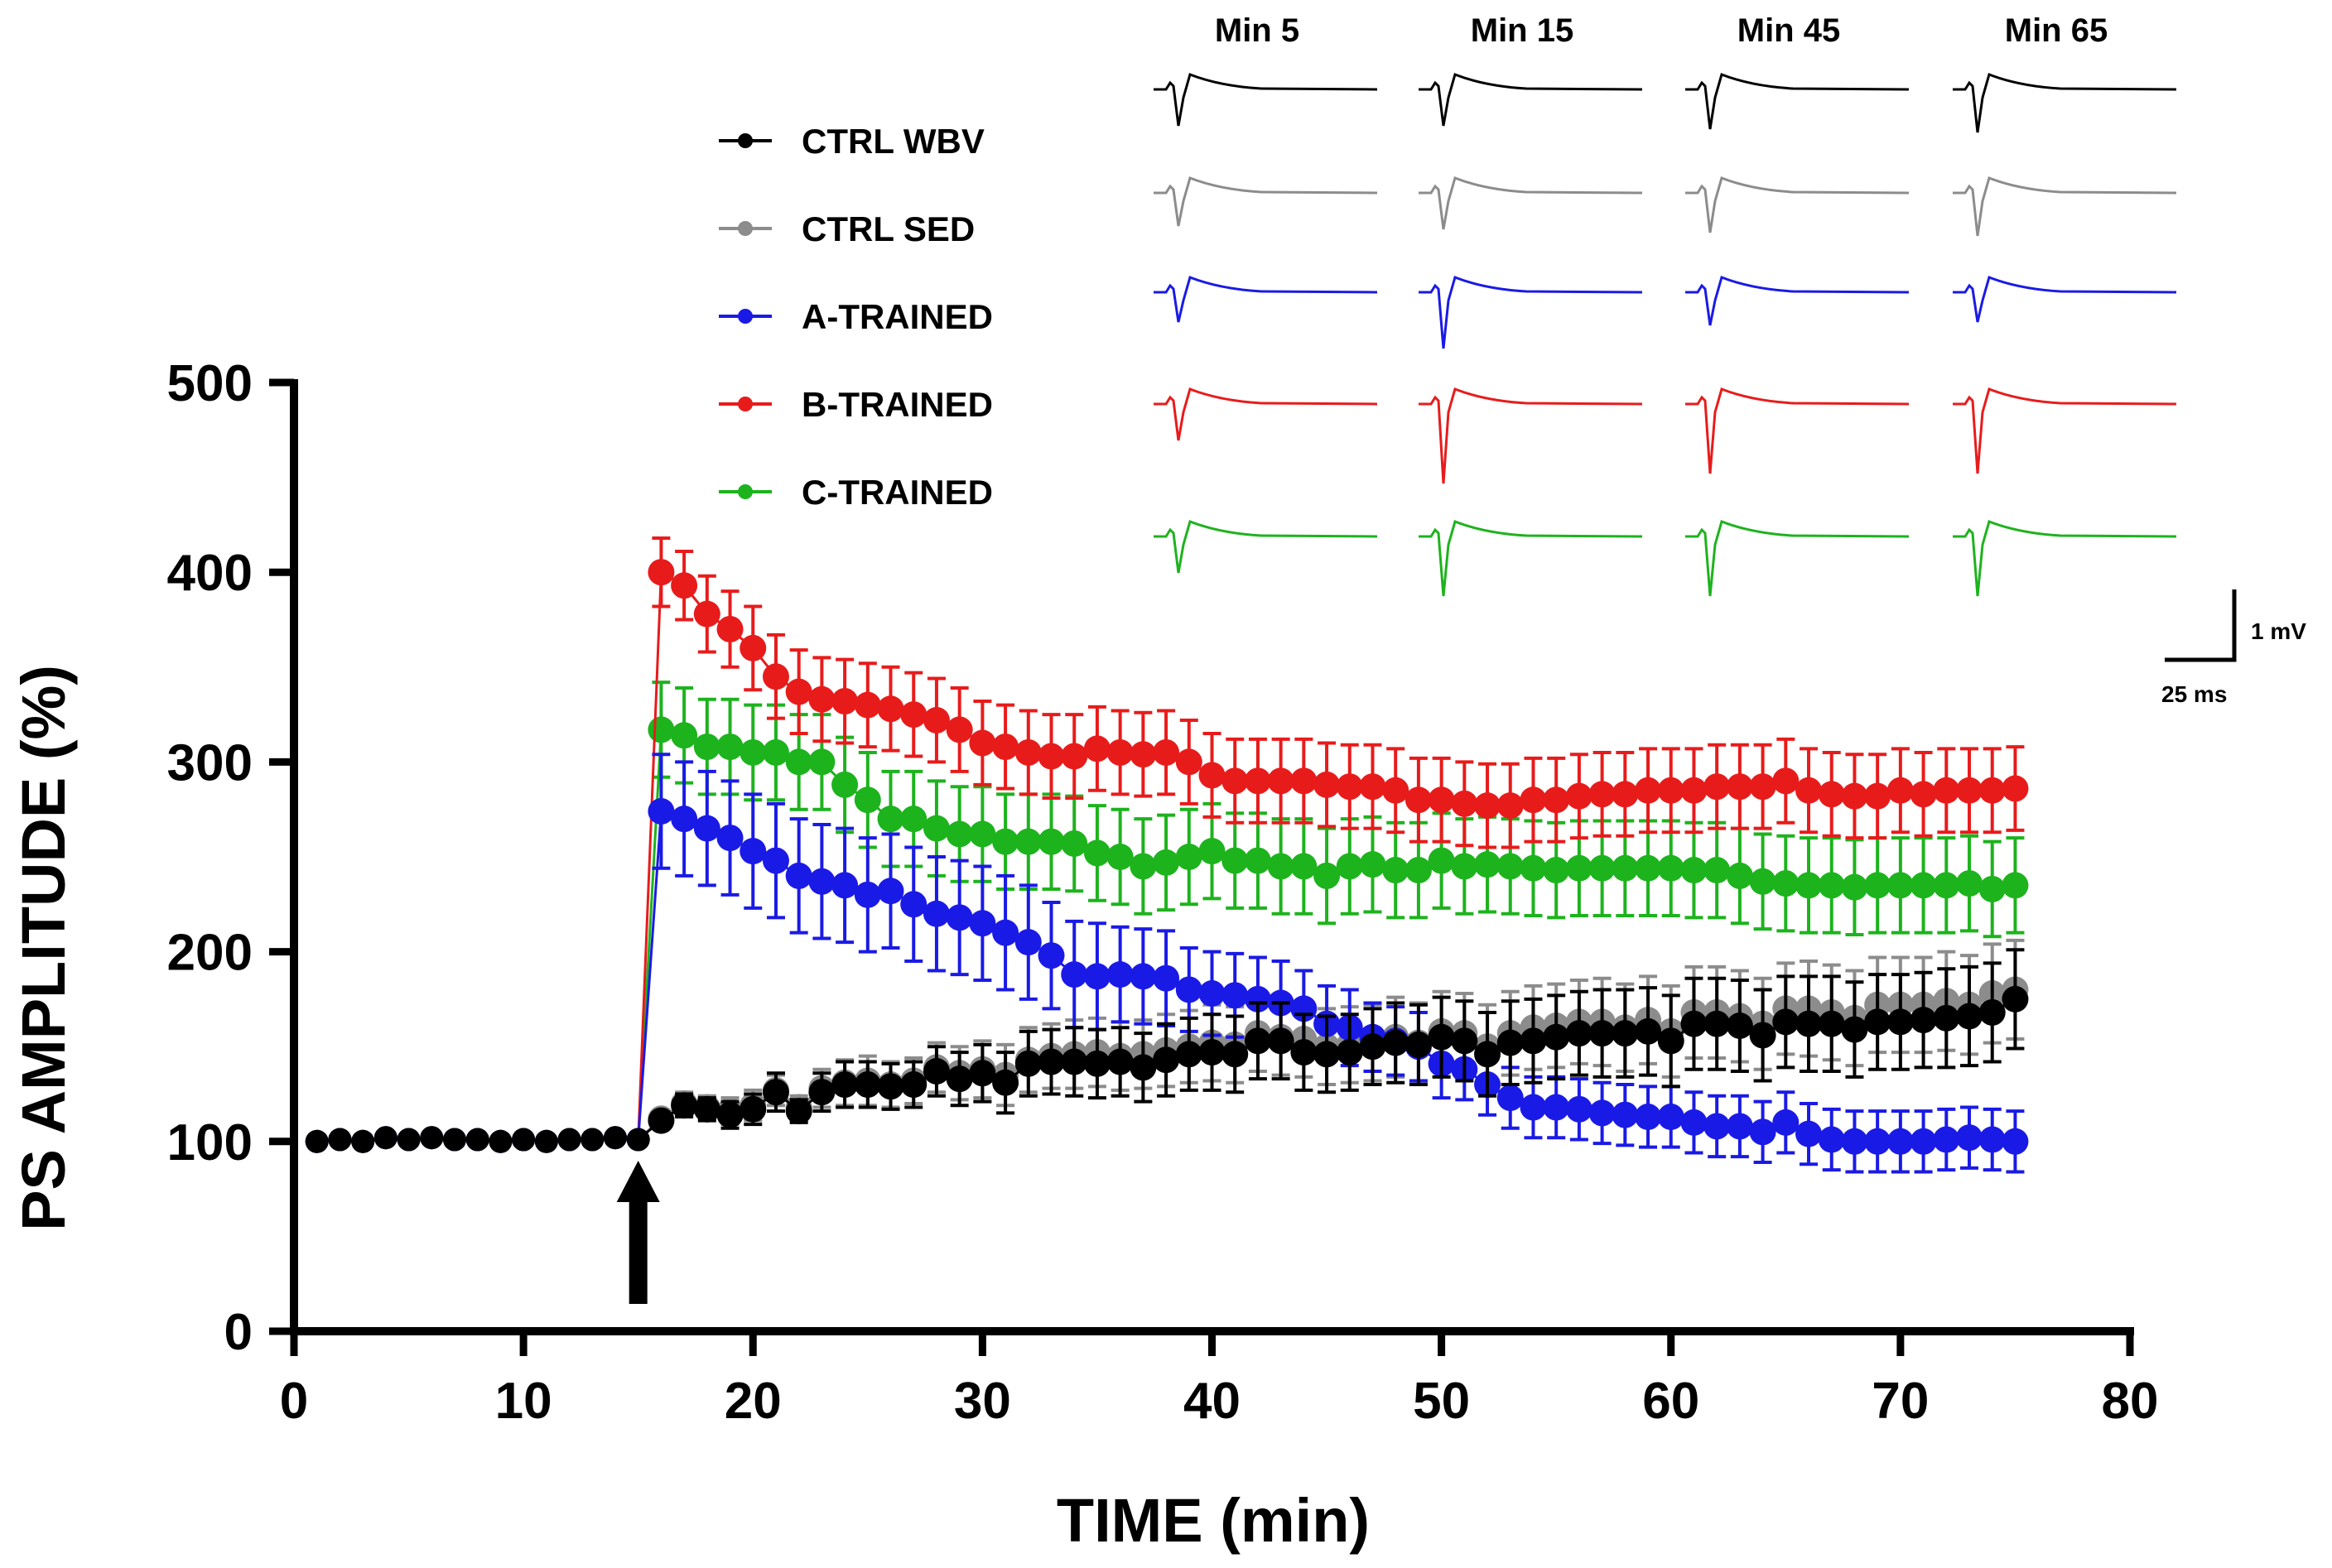  I want to click on y-tick-label: 400, so click(210, 573).